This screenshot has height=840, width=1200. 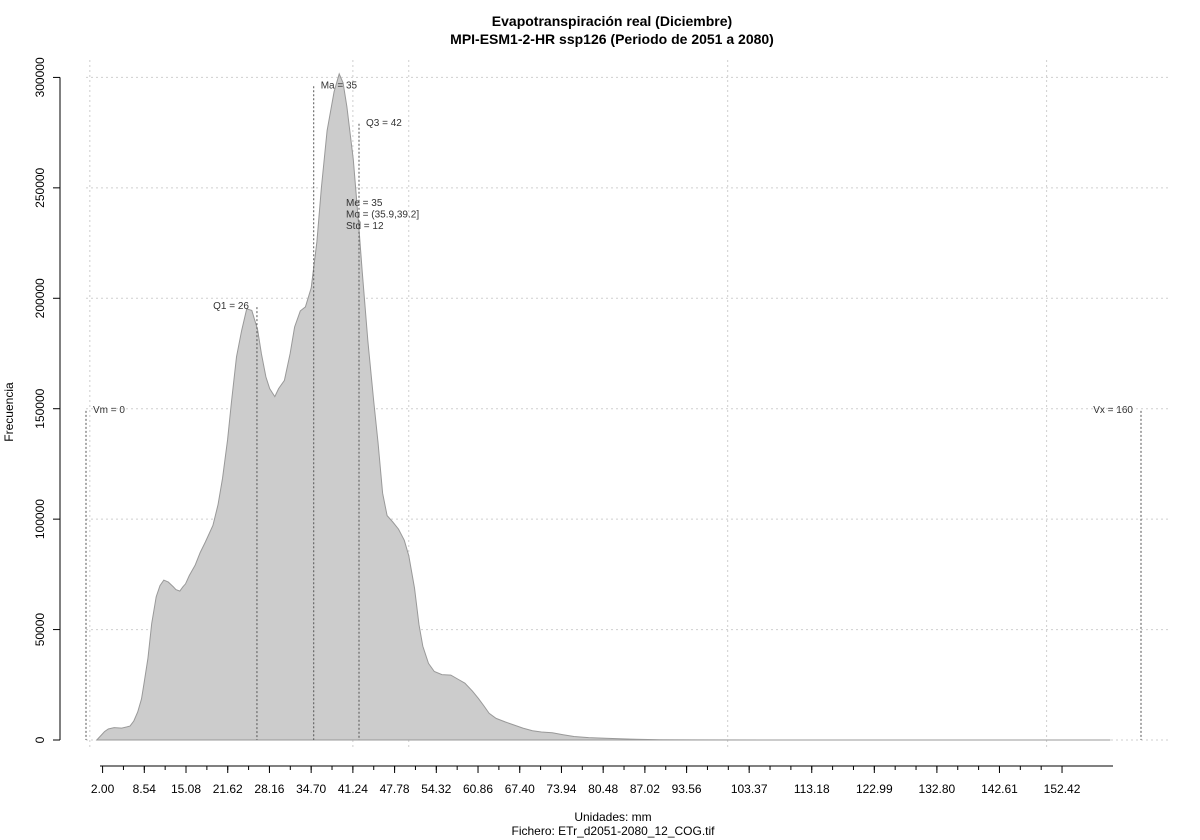 I want to click on x-tick-label: 60.86, so click(x=478, y=789).